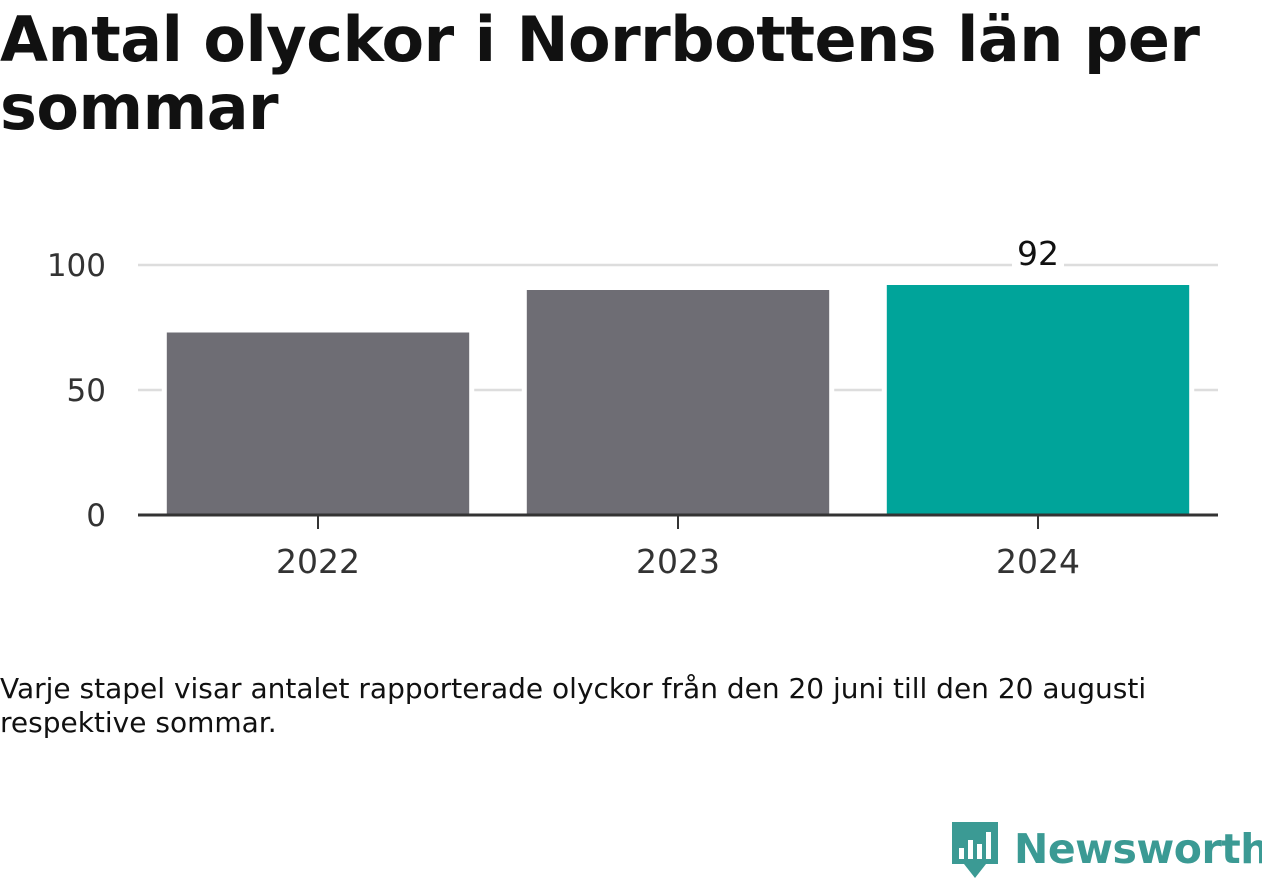  Describe the element at coordinates (318, 423) in the screenshot. I see `bar-2022` at that location.